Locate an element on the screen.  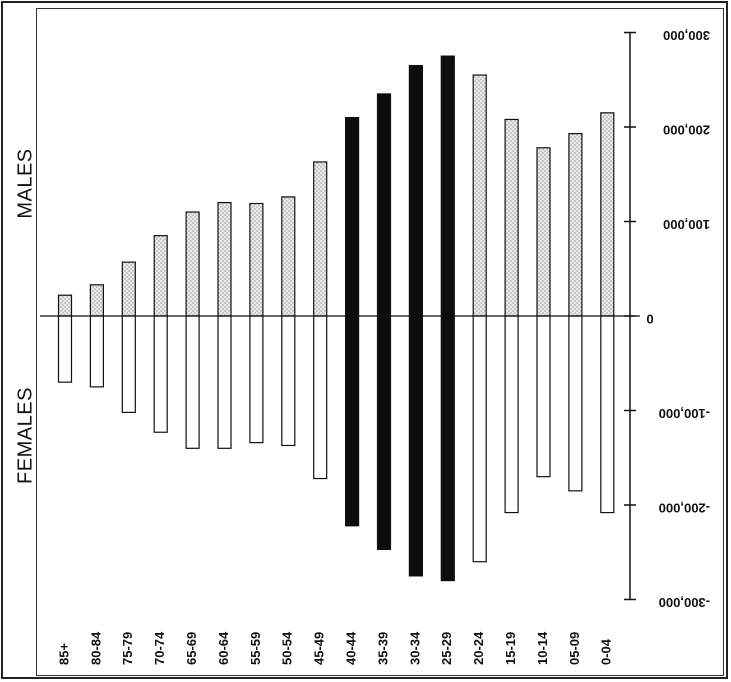
x-tick-label: 20-24 is located at coordinates (478, 648).